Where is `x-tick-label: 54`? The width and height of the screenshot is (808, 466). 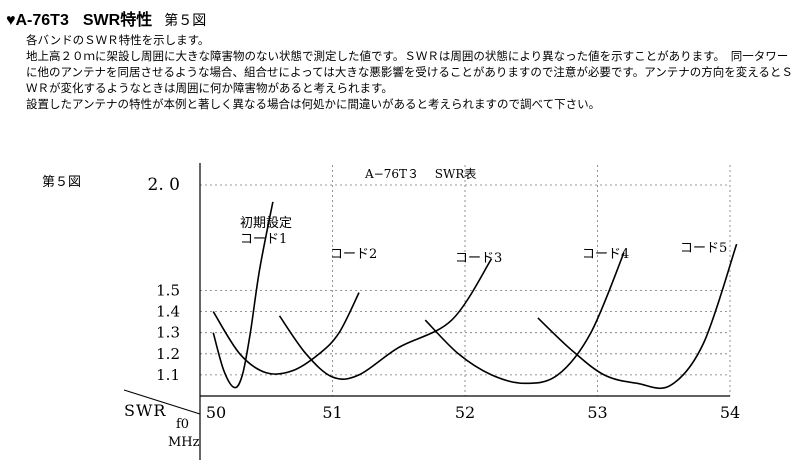 x-tick-label: 54 is located at coordinates (730, 412).